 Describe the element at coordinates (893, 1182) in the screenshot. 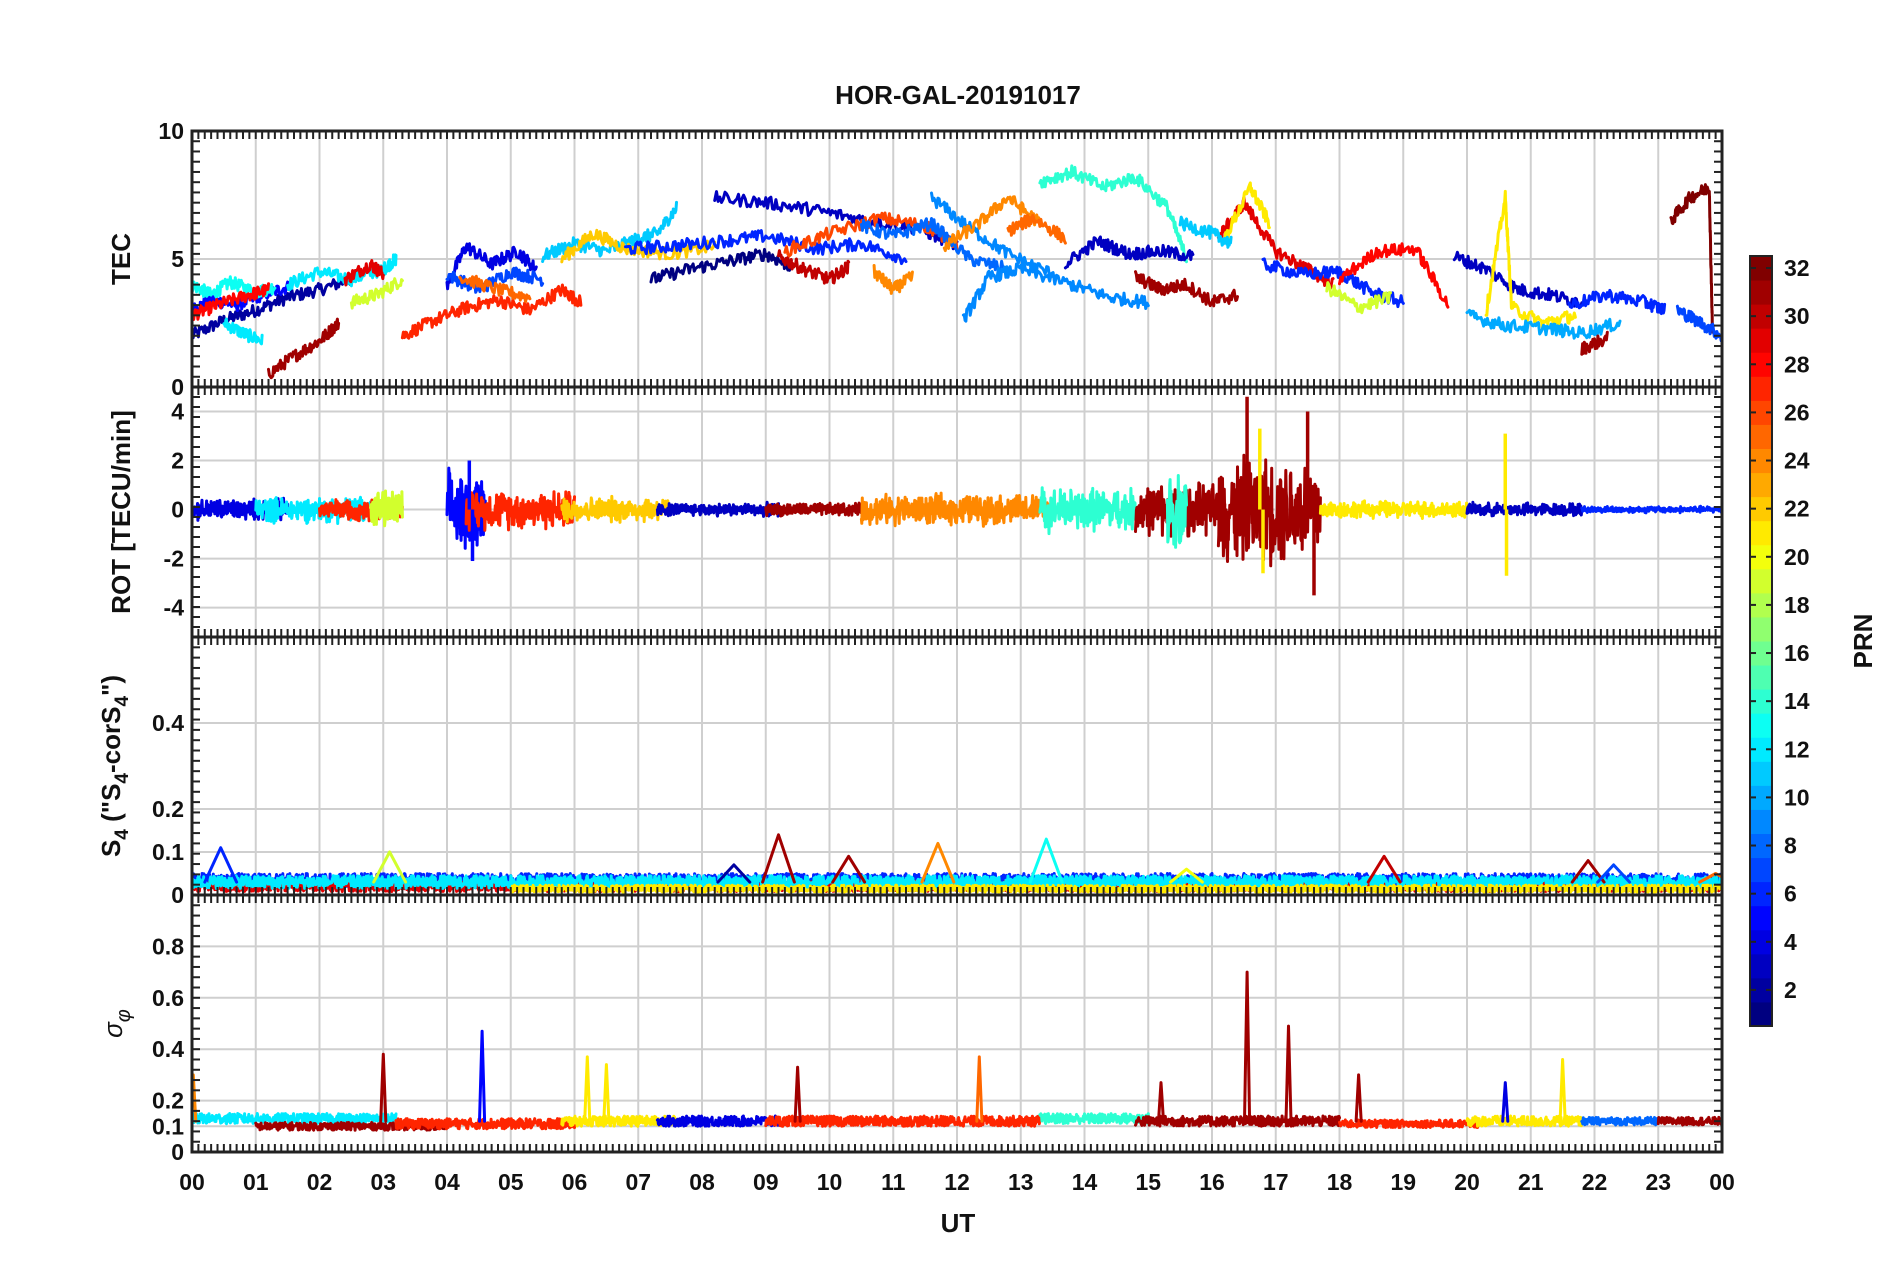

I see `x-tick-label: 11` at that location.